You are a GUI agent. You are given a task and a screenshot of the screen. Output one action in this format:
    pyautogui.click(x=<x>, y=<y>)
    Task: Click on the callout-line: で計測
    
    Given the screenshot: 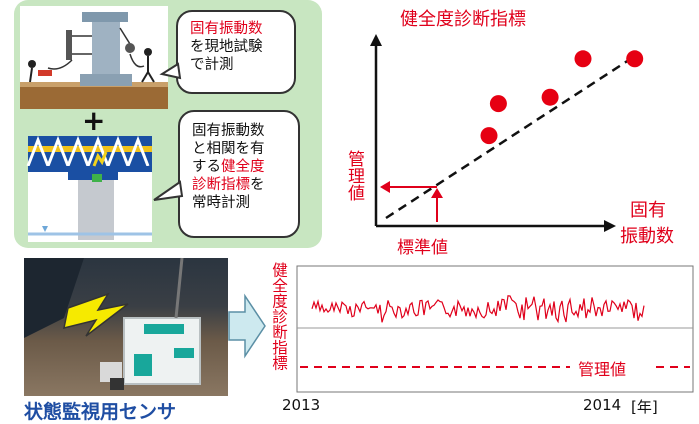 What is the action you would take?
    pyautogui.click(x=212, y=65)
    